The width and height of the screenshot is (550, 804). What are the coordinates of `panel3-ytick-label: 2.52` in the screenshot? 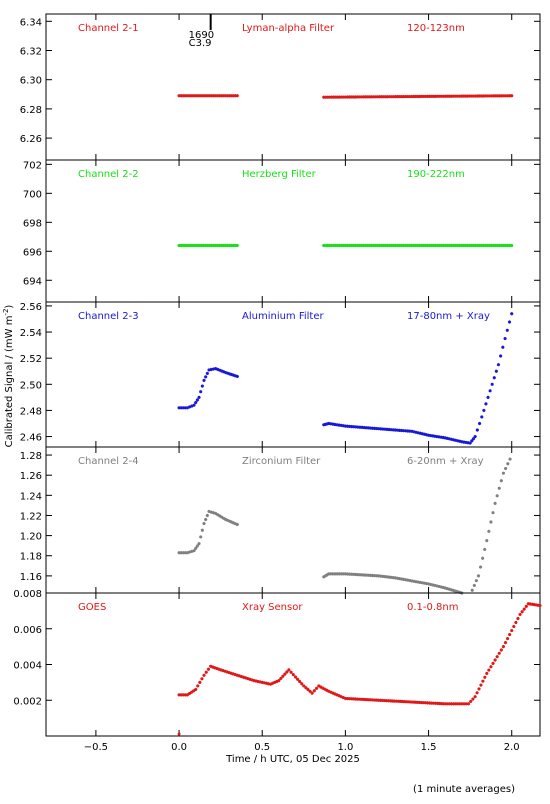 It's located at (31, 359).